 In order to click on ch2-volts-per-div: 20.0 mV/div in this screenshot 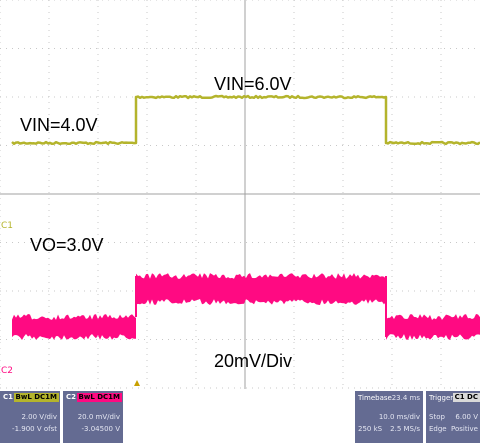, I will do `click(98, 417)`.